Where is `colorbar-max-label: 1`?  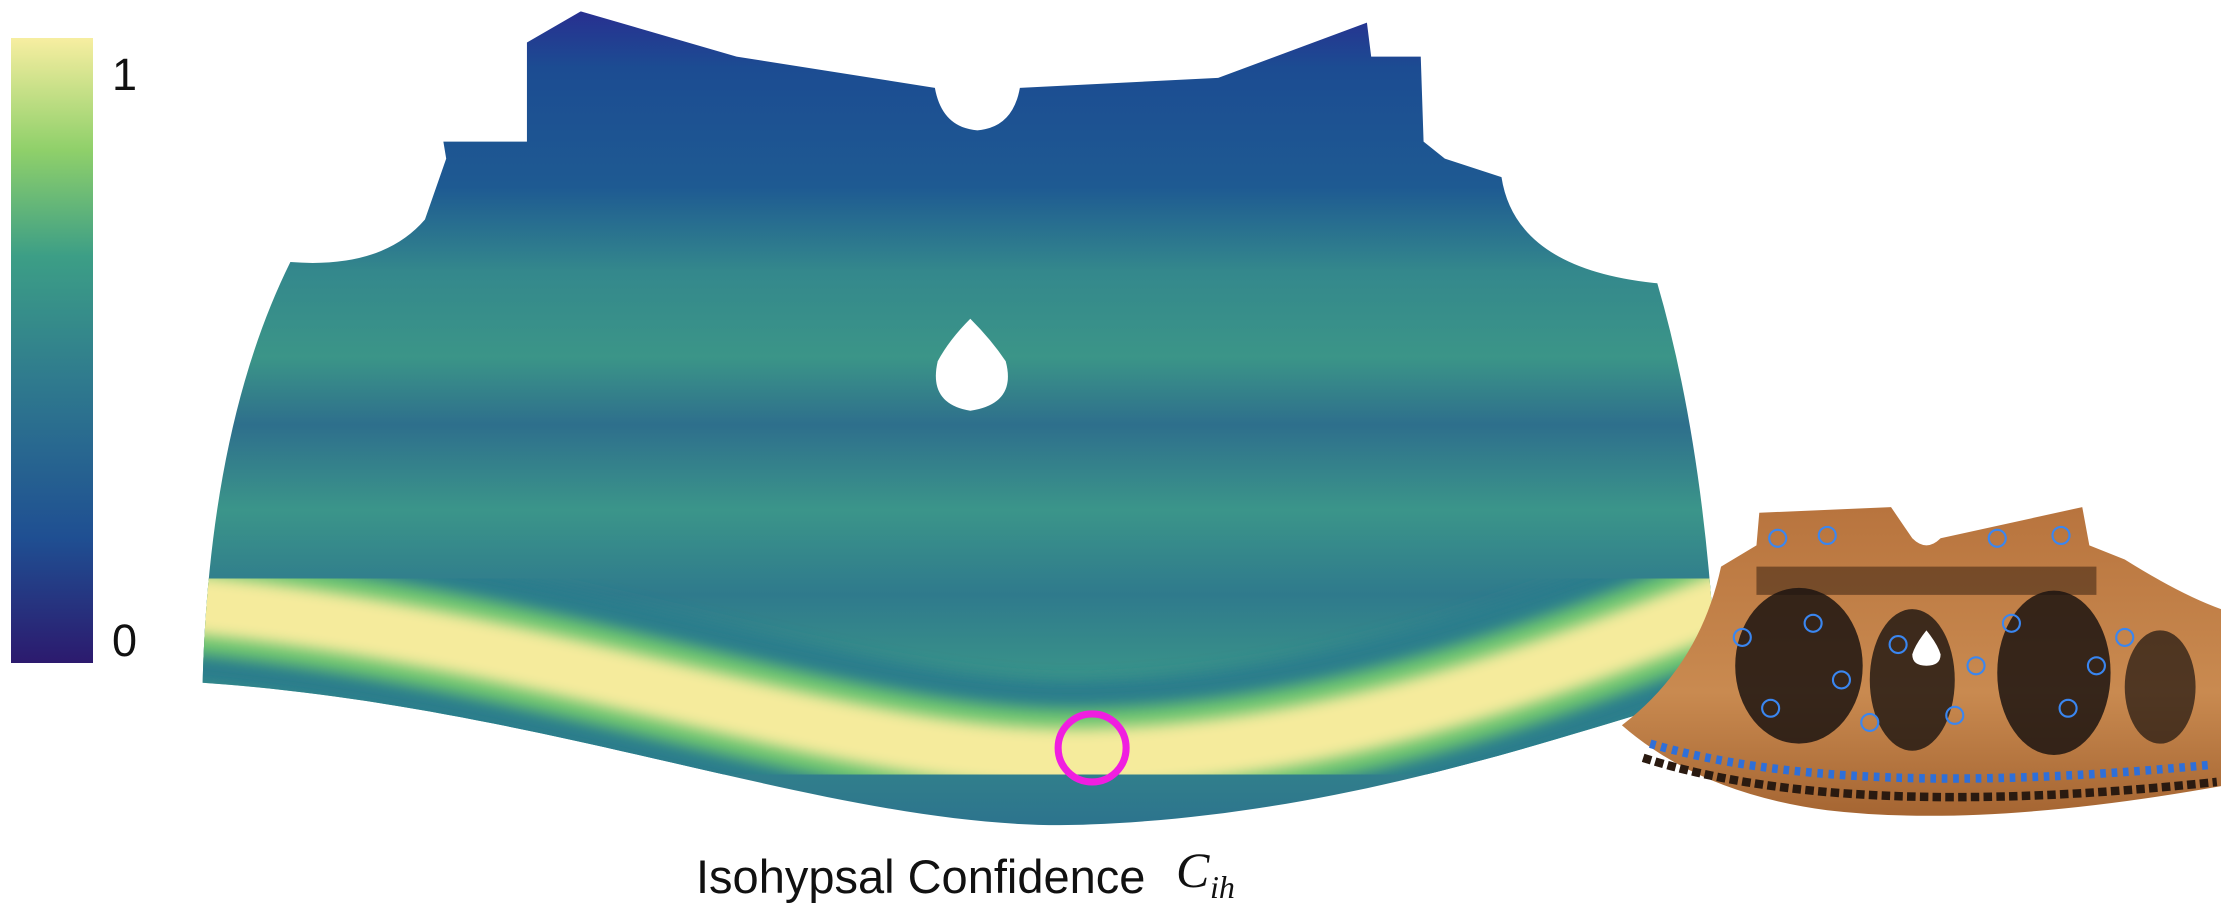
colorbar-max-label: 1 is located at coordinates (124, 74).